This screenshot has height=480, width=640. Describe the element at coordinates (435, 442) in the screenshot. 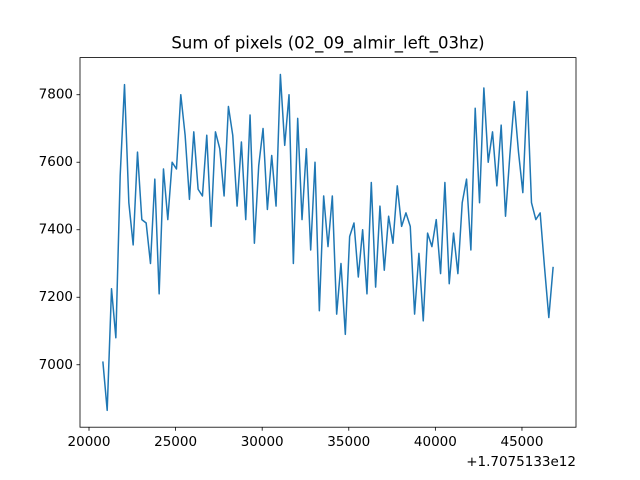

I see `x-tick-label: 40000` at that location.